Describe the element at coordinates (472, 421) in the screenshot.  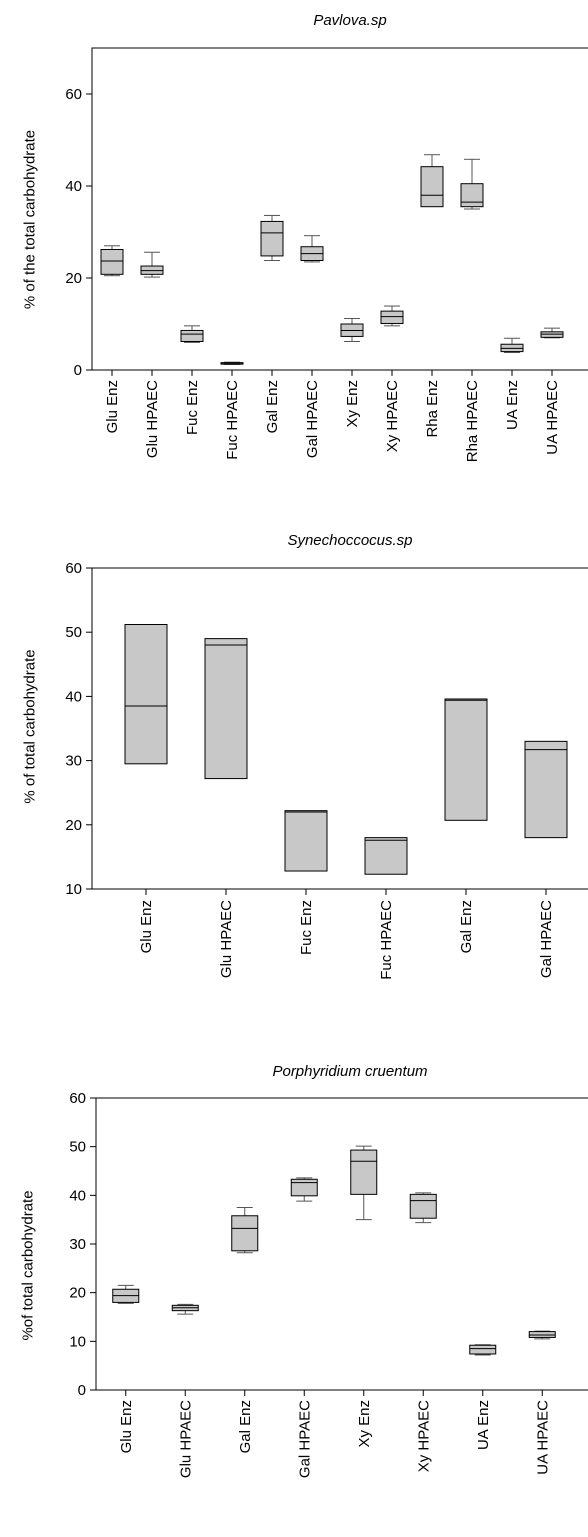
I see `x-tick-label: Rha HPAEC` at that location.